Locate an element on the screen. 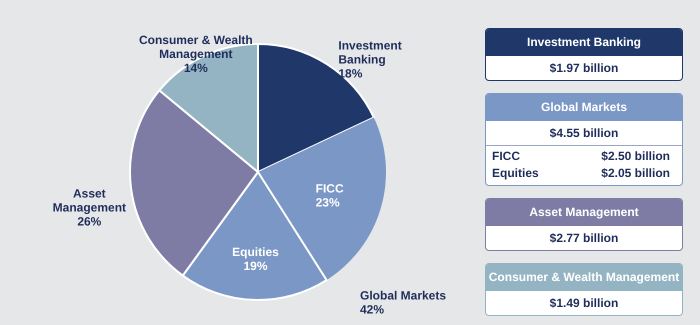 Image resolution: width=700 pixels, height=325 pixels. info-card: Consumer & Wealth Management $1.49 billion is located at coordinates (584, 289).